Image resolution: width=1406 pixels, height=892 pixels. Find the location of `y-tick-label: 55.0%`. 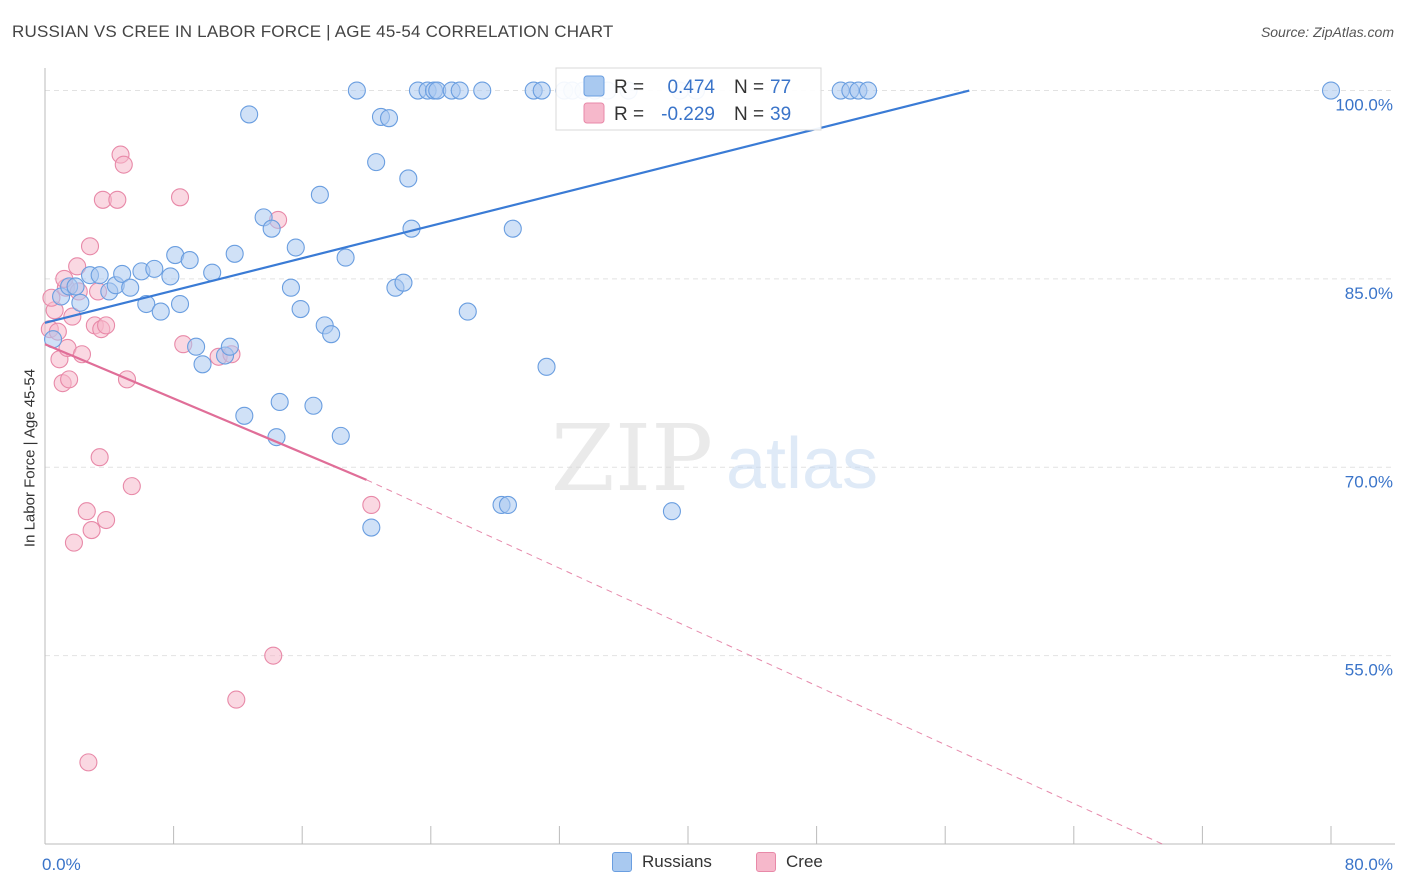

y-tick-label: 55.0% is located at coordinates (1369, 670).